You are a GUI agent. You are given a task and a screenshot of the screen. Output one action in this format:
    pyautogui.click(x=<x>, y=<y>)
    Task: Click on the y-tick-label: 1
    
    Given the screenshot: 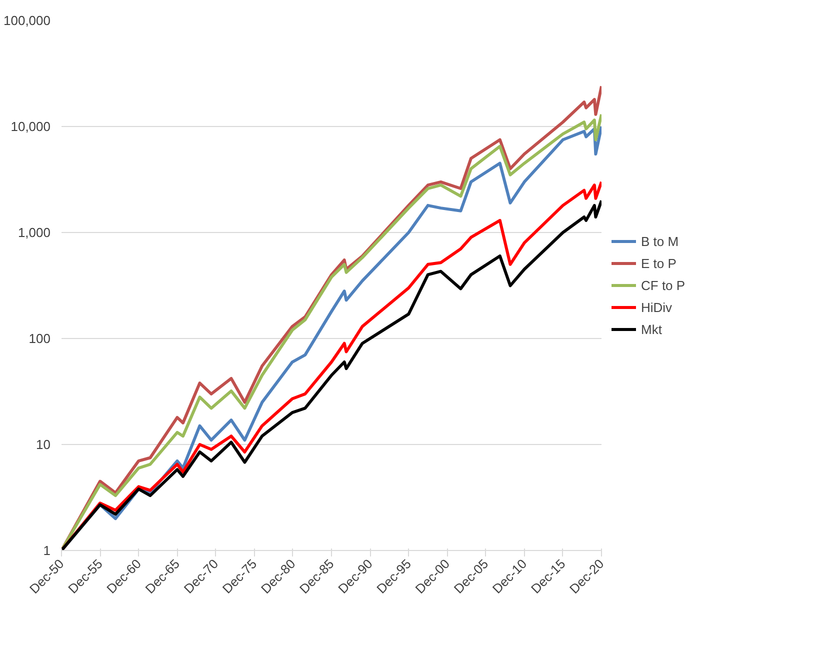 What is the action you would take?
    pyautogui.click(x=47, y=550)
    